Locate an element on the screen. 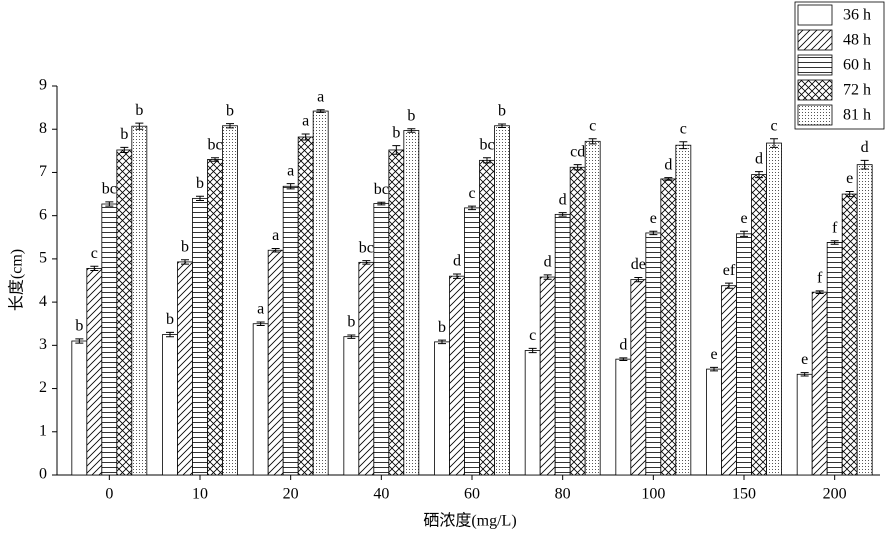 The width and height of the screenshot is (886, 538). x-tick-label: 0 is located at coordinates (109, 494).